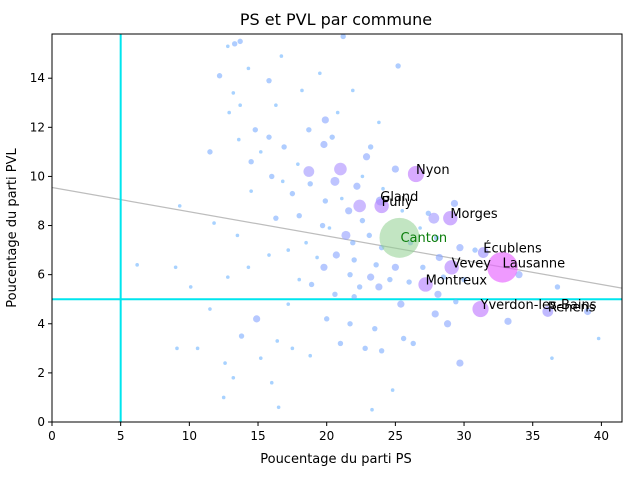  Describe the element at coordinates (474, 214) in the screenshot. I see `point-label: Morges` at that location.